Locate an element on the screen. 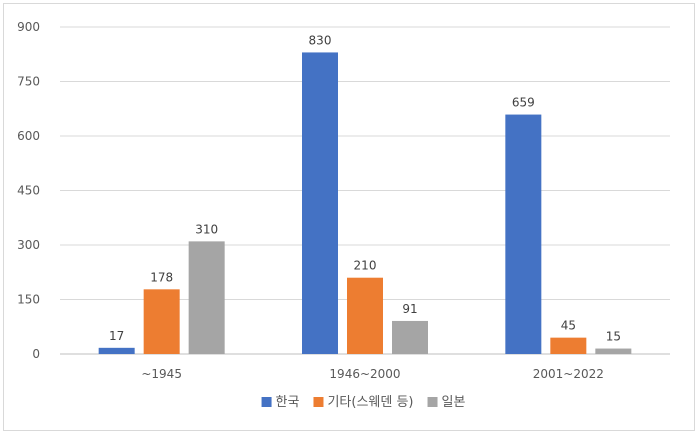 This screenshot has height=436, width=699. data-label: 91 is located at coordinates (409, 309).